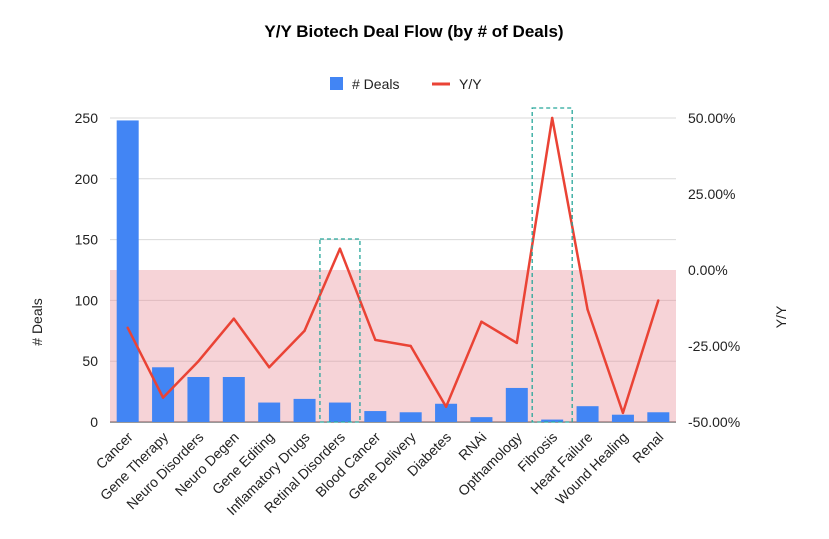  What do you see at coordinates (658, 417) in the screenshot?
I see `bar-renal` at bounding box center [658, 417].